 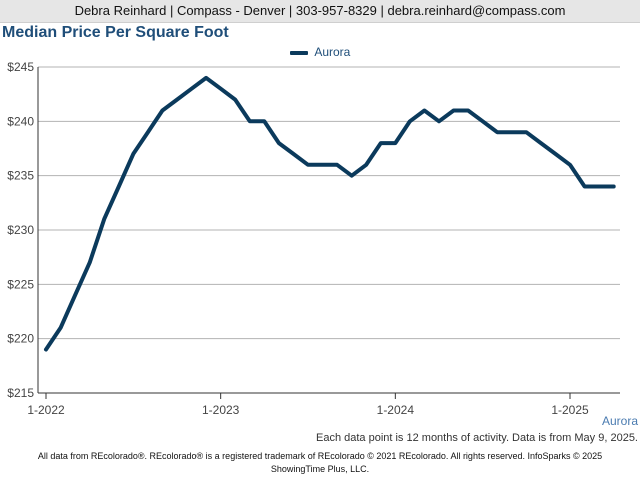 What do you see at coordinates (20, 393) in the screenshot?
I see `y-tick-label: $215` at bounding box center [20, 393].